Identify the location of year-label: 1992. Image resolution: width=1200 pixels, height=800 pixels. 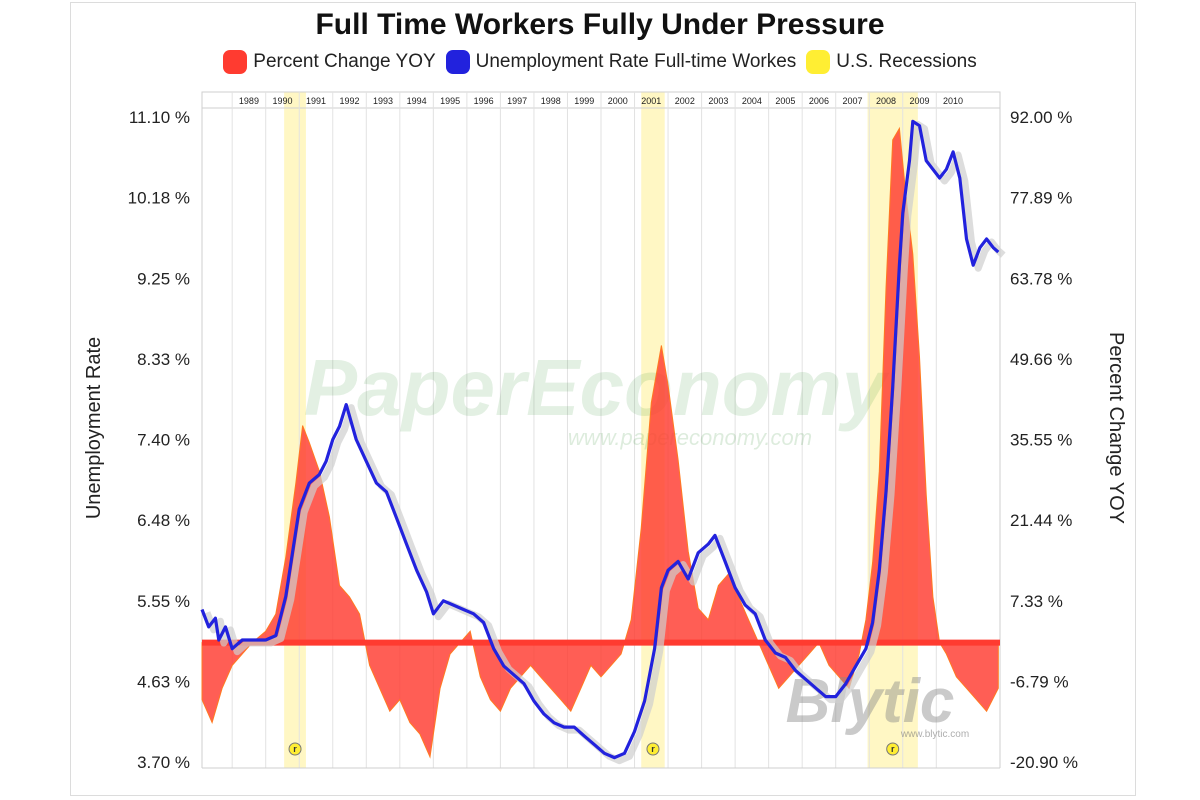
(350, 101).